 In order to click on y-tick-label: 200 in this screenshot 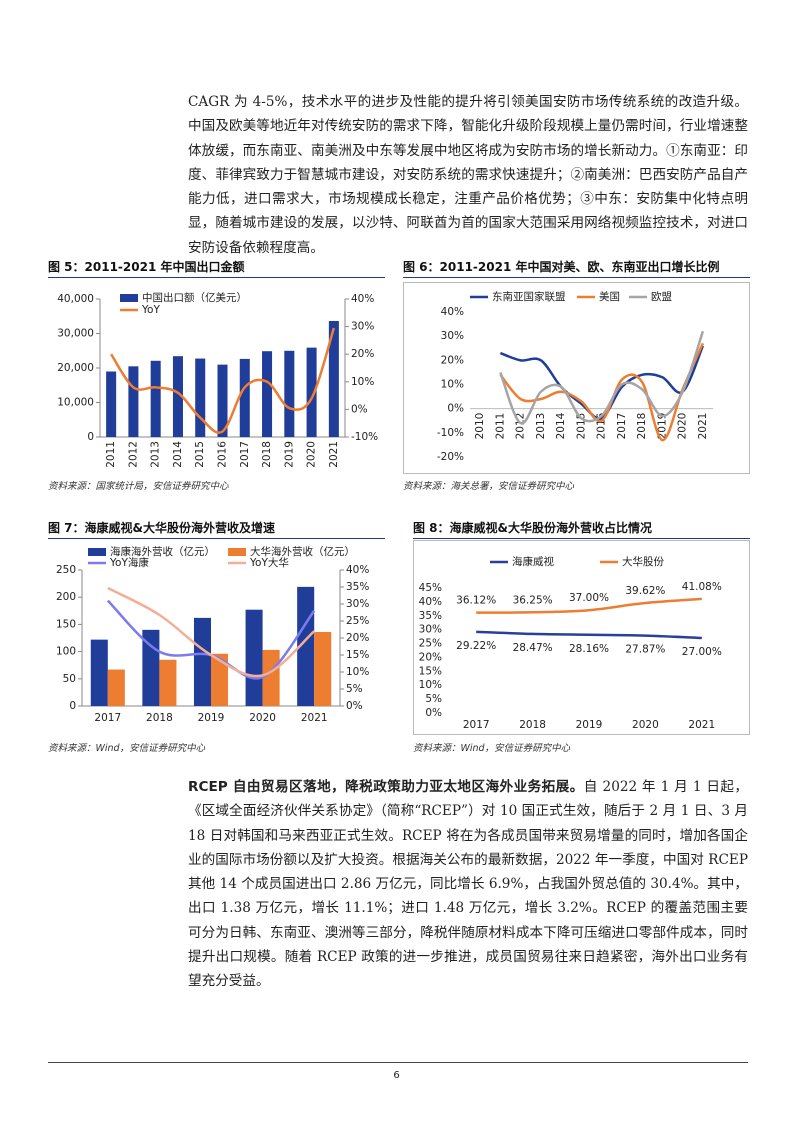, I will do `click(66, 597)`.